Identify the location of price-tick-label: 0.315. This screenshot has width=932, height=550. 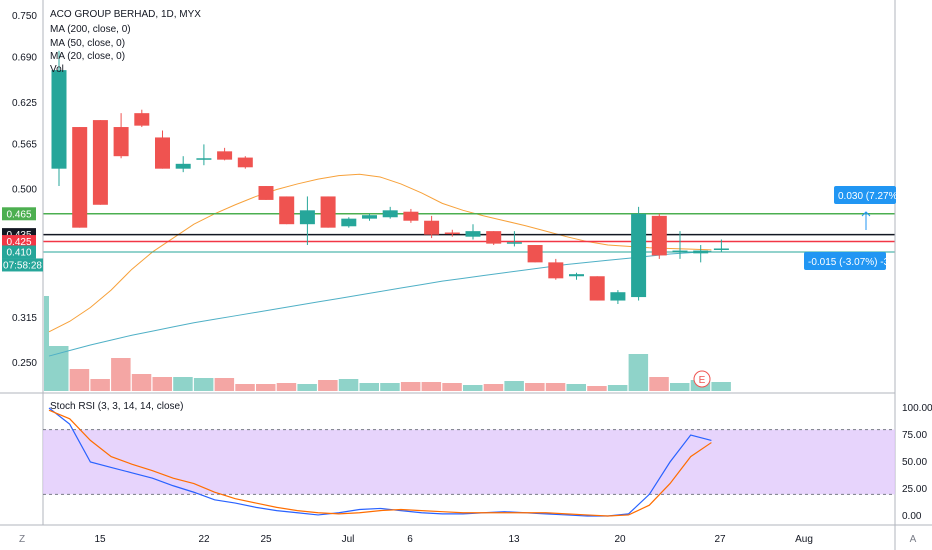
(24, 318).